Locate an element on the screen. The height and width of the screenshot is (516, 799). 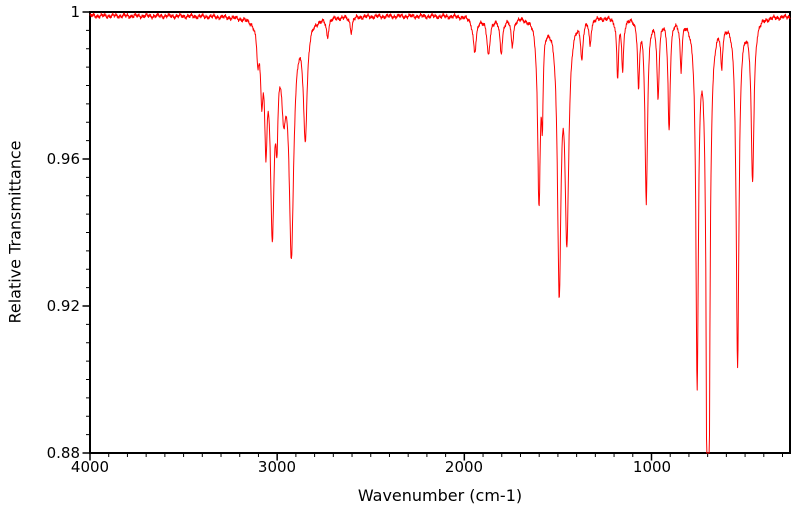
x-tick-label-1000: 1000 is located at coordinates (652, 467).